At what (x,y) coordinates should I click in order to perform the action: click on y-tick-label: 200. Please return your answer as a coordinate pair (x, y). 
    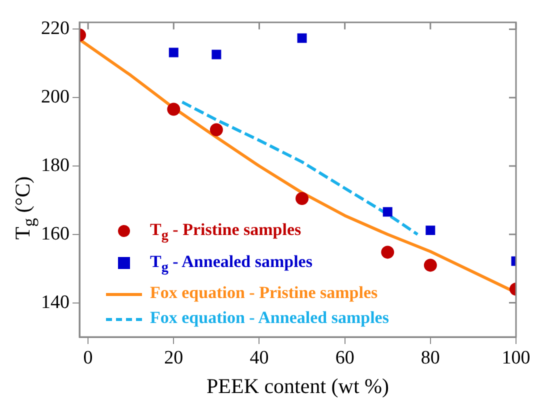
    Looking at the image, I should click on (55, 97).